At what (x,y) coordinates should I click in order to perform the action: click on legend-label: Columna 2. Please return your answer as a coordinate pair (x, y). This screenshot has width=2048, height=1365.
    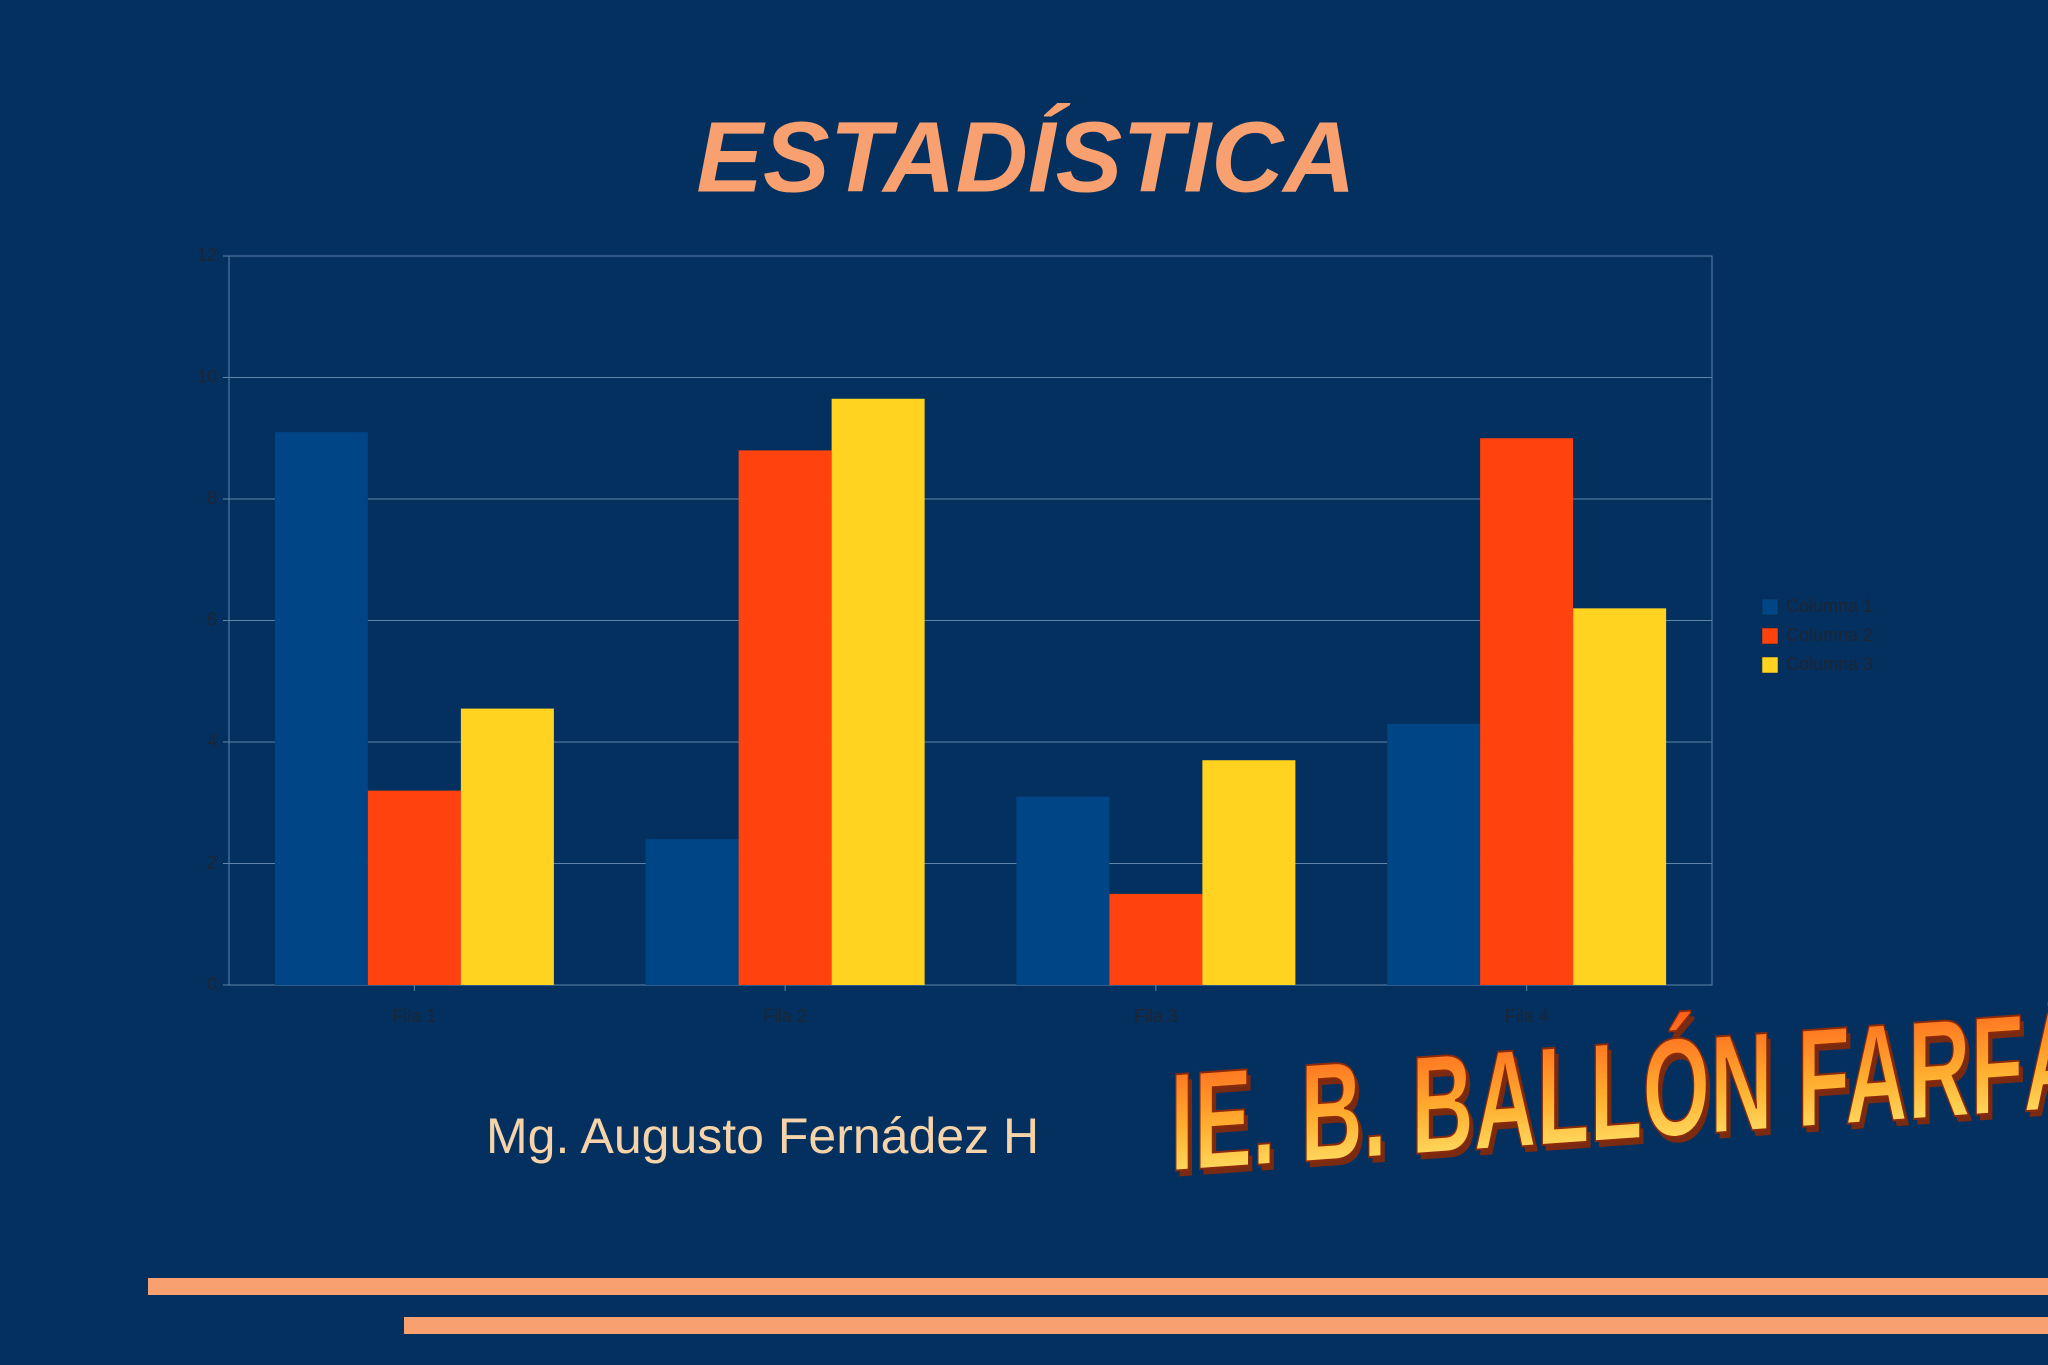
    Looking at the image, I should click on (1829, 635).